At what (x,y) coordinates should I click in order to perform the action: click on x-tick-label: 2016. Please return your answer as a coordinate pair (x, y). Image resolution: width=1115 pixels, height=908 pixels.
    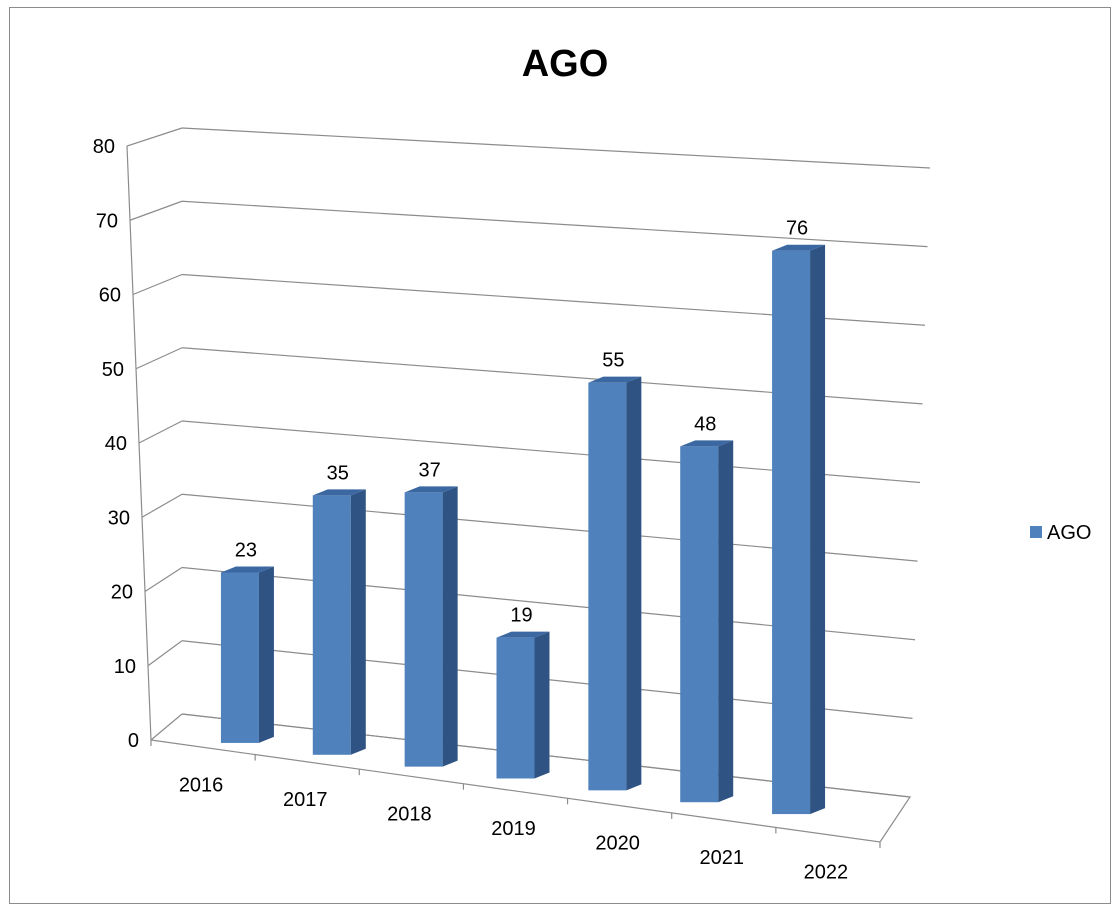
    Looking at the image, I should click on (201, 785).